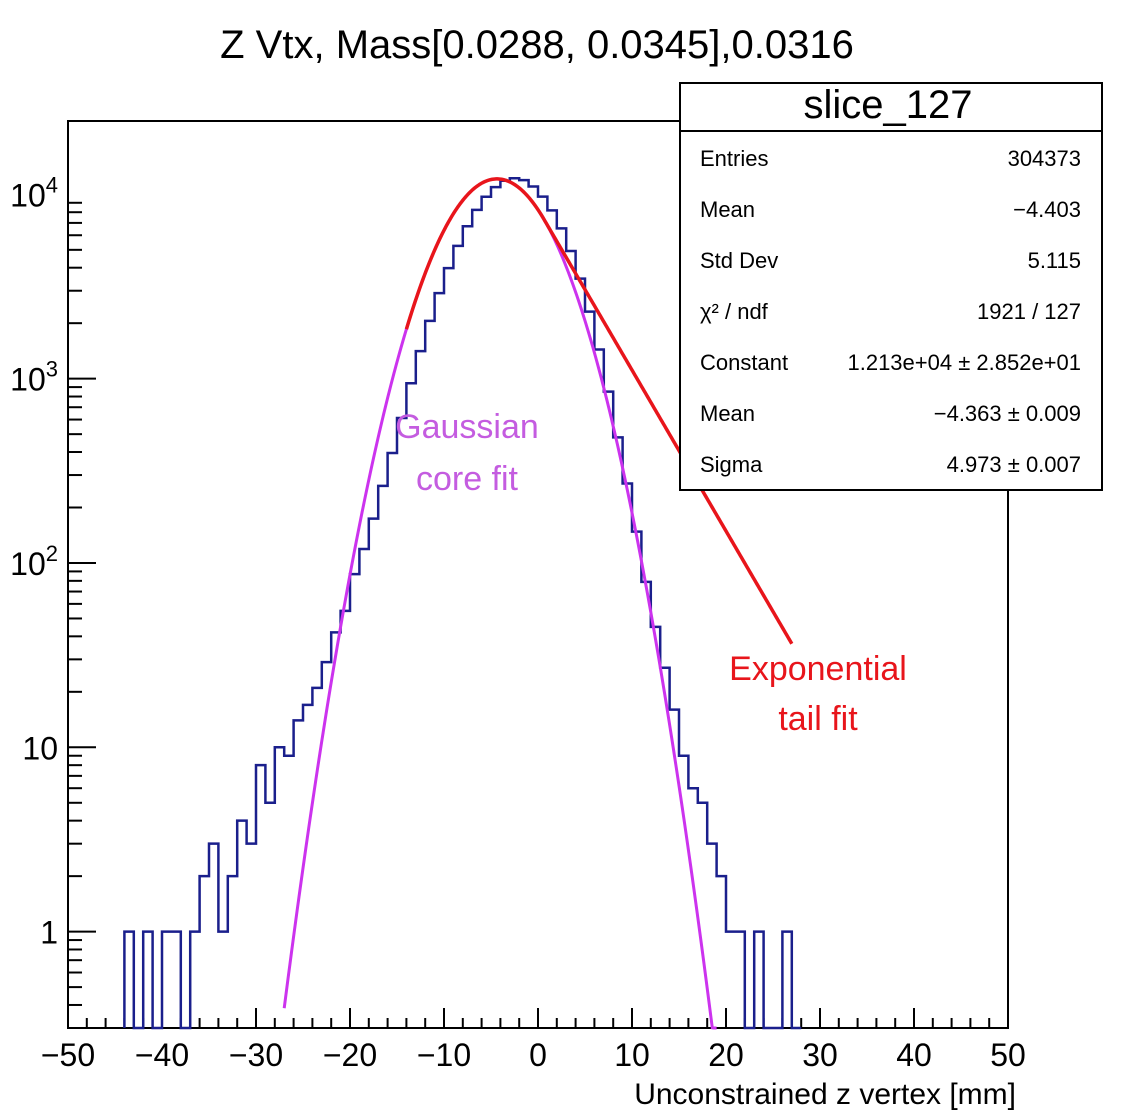  What do you see at coordinates (818, 669) in the screenshot?
I see `exponential-annotation-line-1: Exponential` at bounding box center [818, 669].